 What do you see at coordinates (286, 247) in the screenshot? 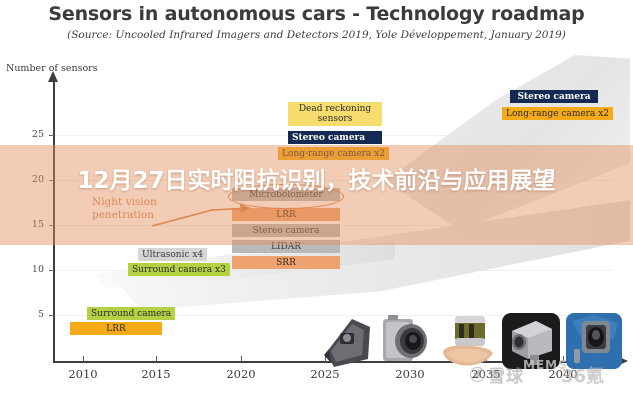
I see `chip-lidar-2023: LIDAR` at bounding box center [286, 247].